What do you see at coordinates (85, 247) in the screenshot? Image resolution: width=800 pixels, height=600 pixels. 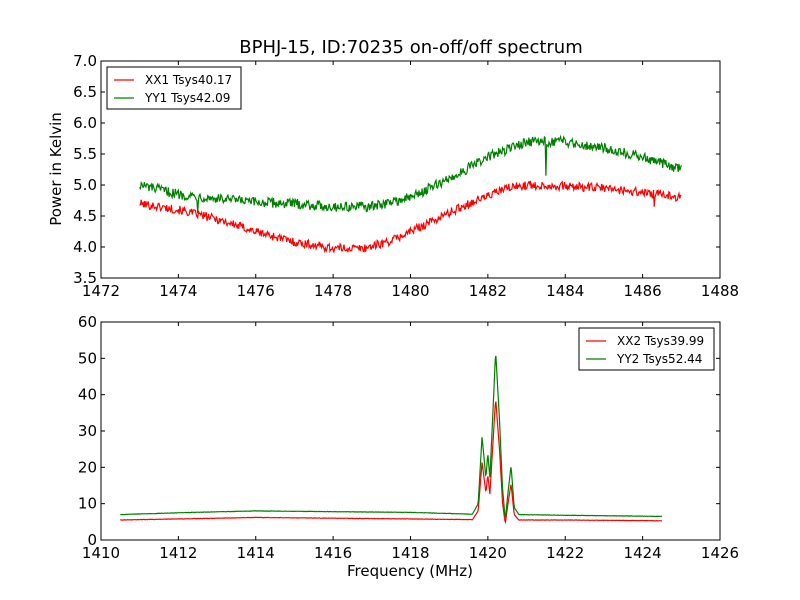 I see `y-tick-label: 4.0` at bounding box center [85, 247].